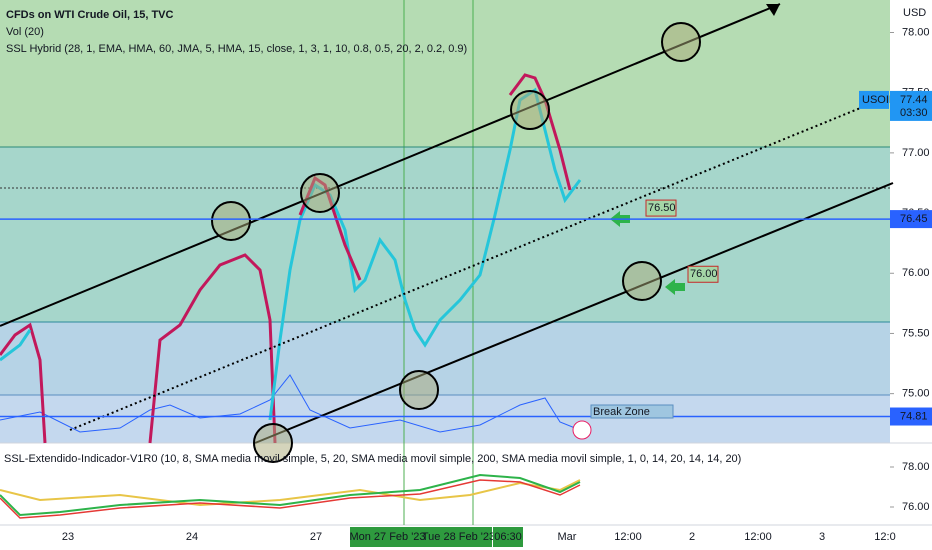  I want to click on x-tick-label: 12:0, so click(884, 537).